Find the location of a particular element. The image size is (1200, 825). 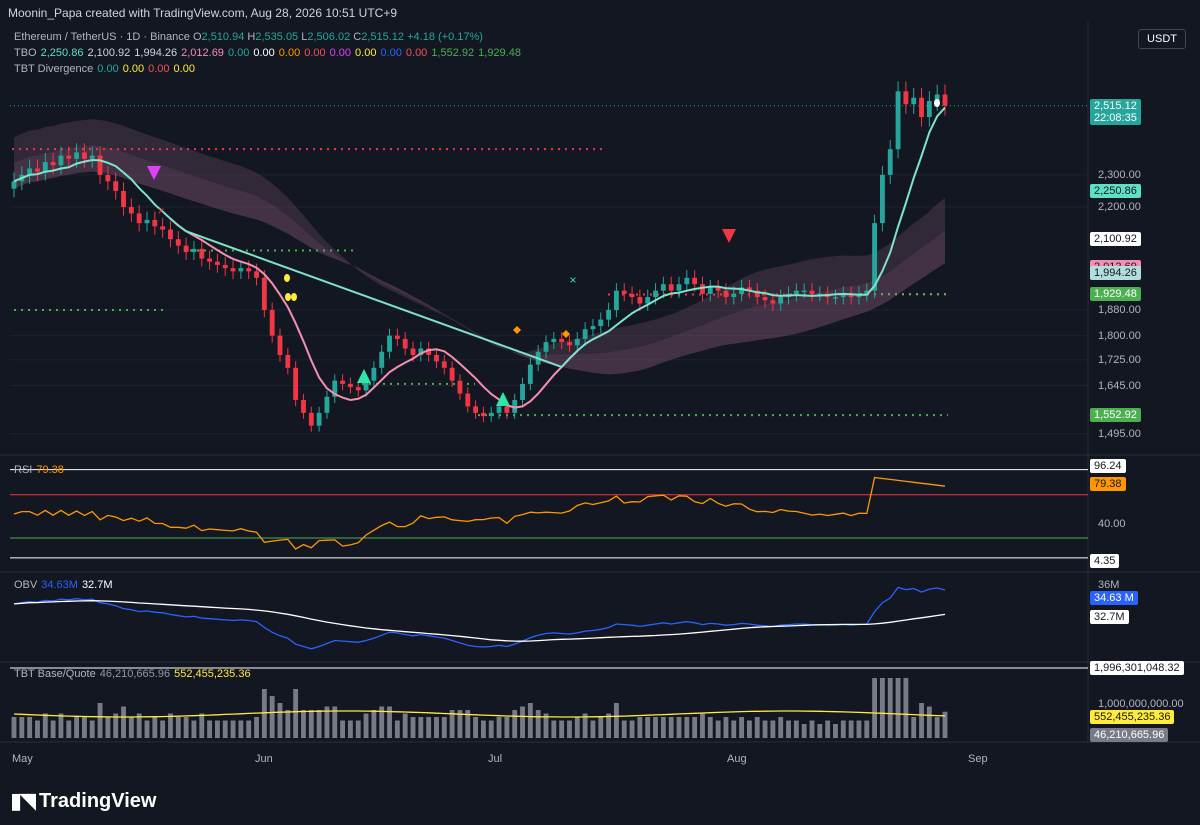

price-label-5: 1,929.48 is located at coordinates (1115, 294).